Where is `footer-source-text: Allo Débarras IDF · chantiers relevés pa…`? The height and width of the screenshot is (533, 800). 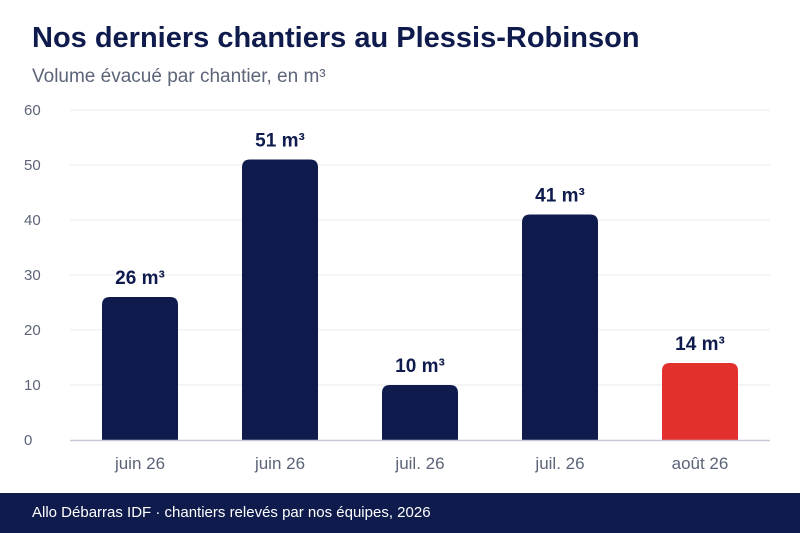 footer-source-text: Allo Débarras IDF · chantiers relevés pa… is located at coordinates (231, 512).